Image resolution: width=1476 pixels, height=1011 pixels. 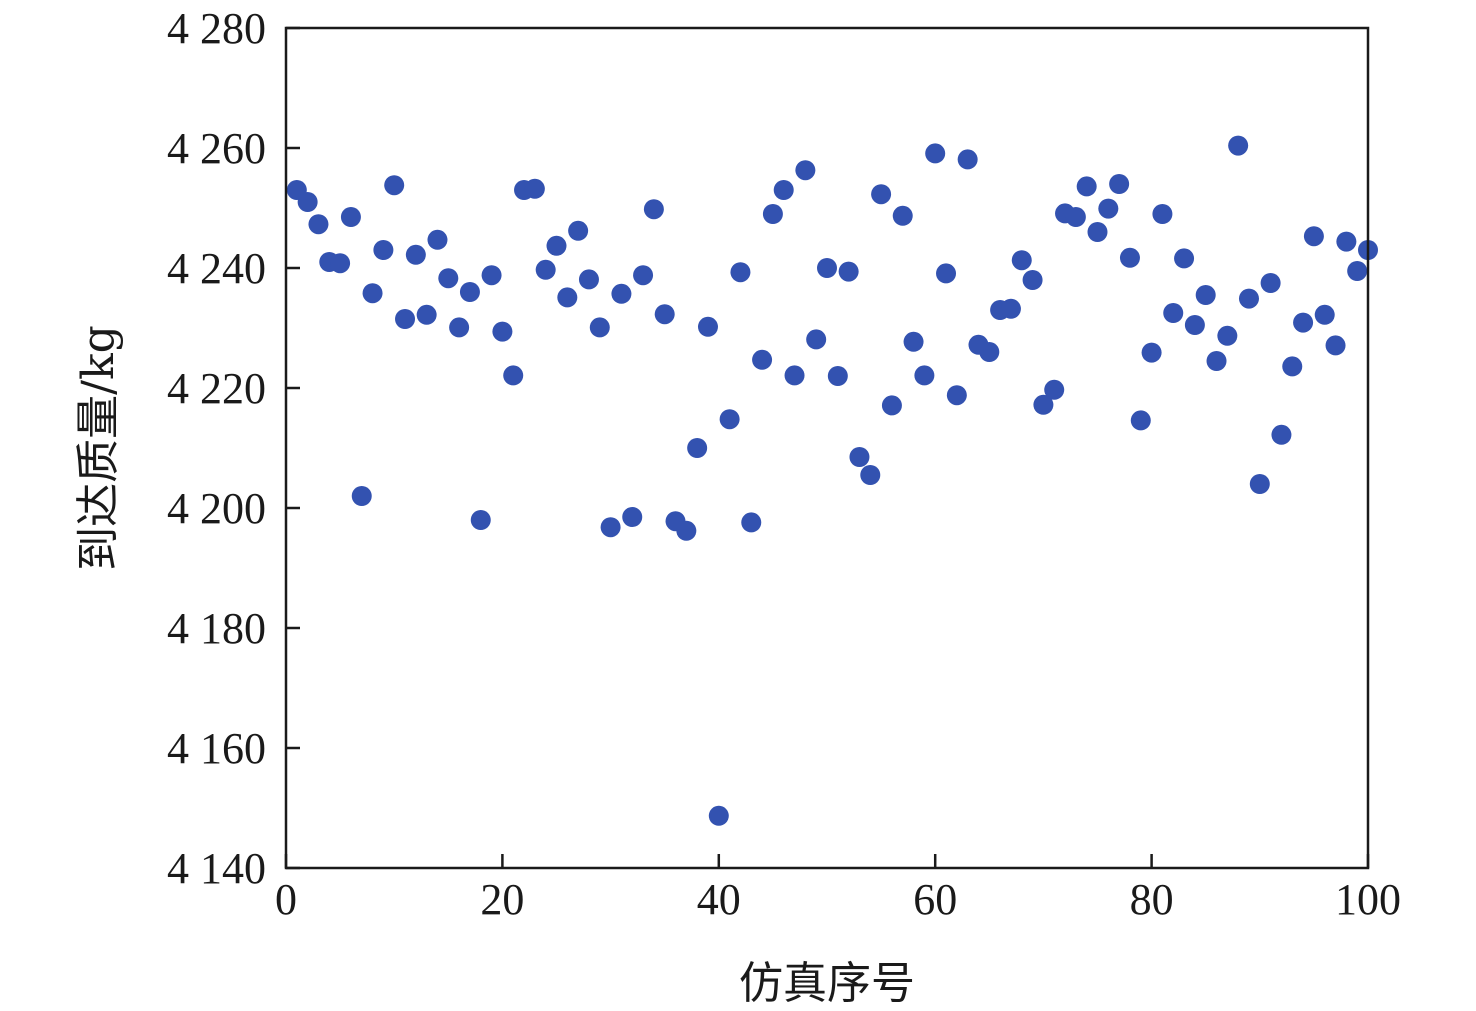 I want to click on x-tick-label: 100, so click(x=1368, y=899).